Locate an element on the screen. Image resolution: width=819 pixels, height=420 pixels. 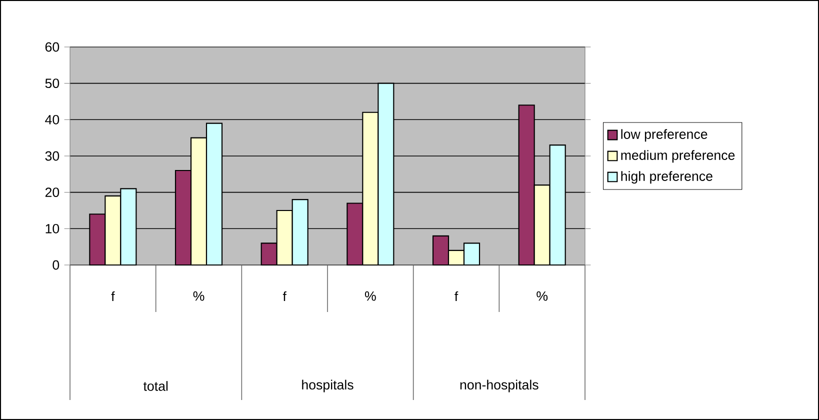
text: total is located at coordinates (155, 386).